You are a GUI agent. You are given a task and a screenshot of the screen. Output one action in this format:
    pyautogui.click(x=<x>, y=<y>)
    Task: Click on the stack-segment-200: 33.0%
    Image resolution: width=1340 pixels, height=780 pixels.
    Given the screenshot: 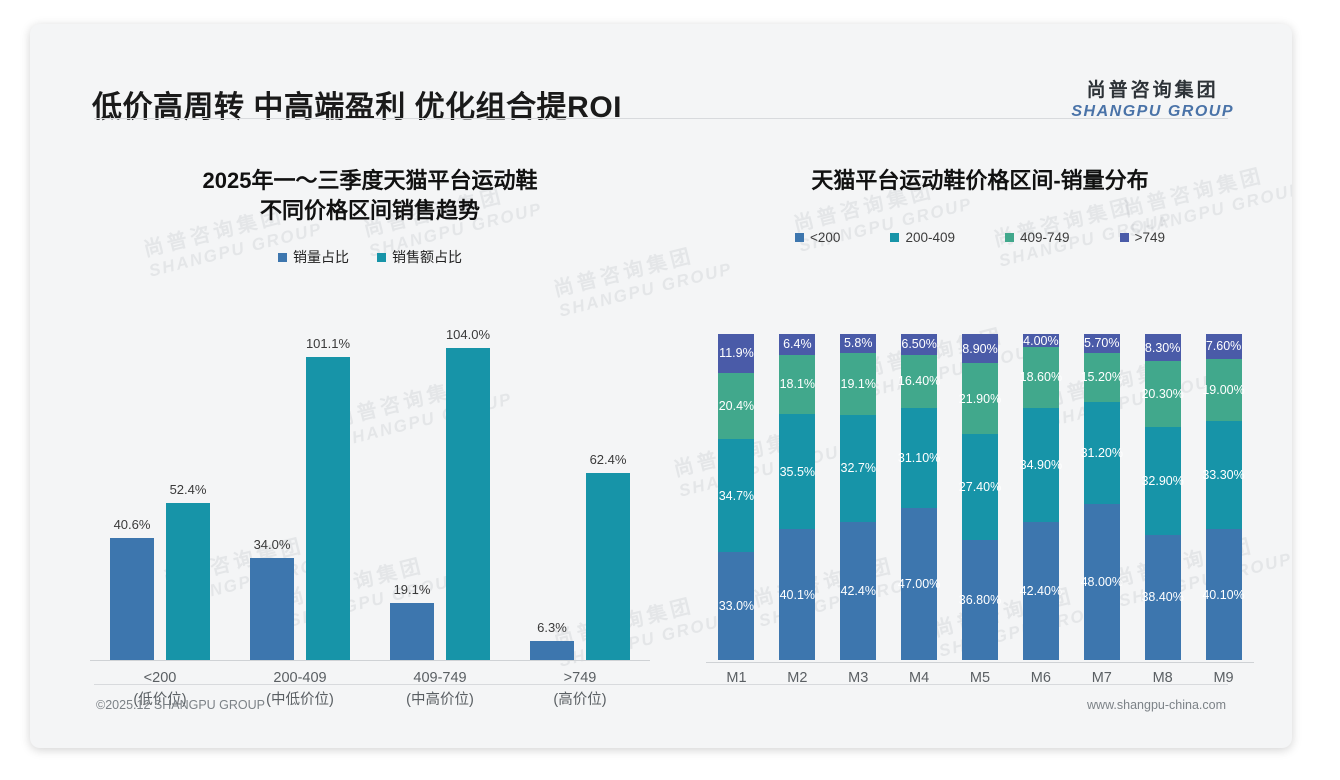 What is the action you would take?
    pyautogui.click(x=736, y=606)
    